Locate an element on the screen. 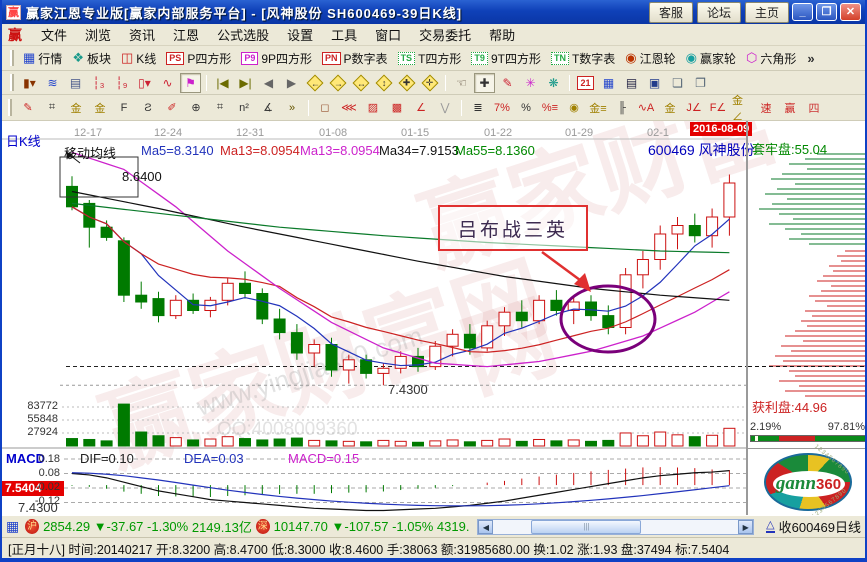 The height and width of the screenshot is (562, 867). tool-page-next: ▶ is located at coordinates (291, 82).